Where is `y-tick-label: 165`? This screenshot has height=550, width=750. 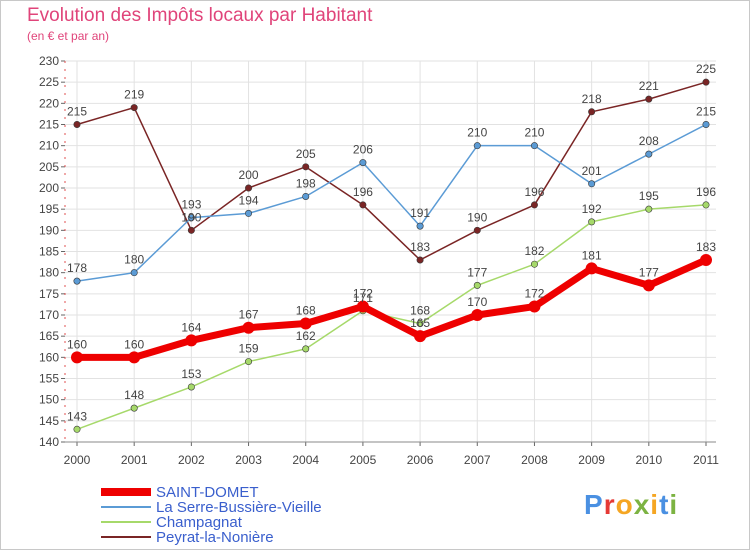 y-tick-label: 165 is located at coordinates (49, 336).